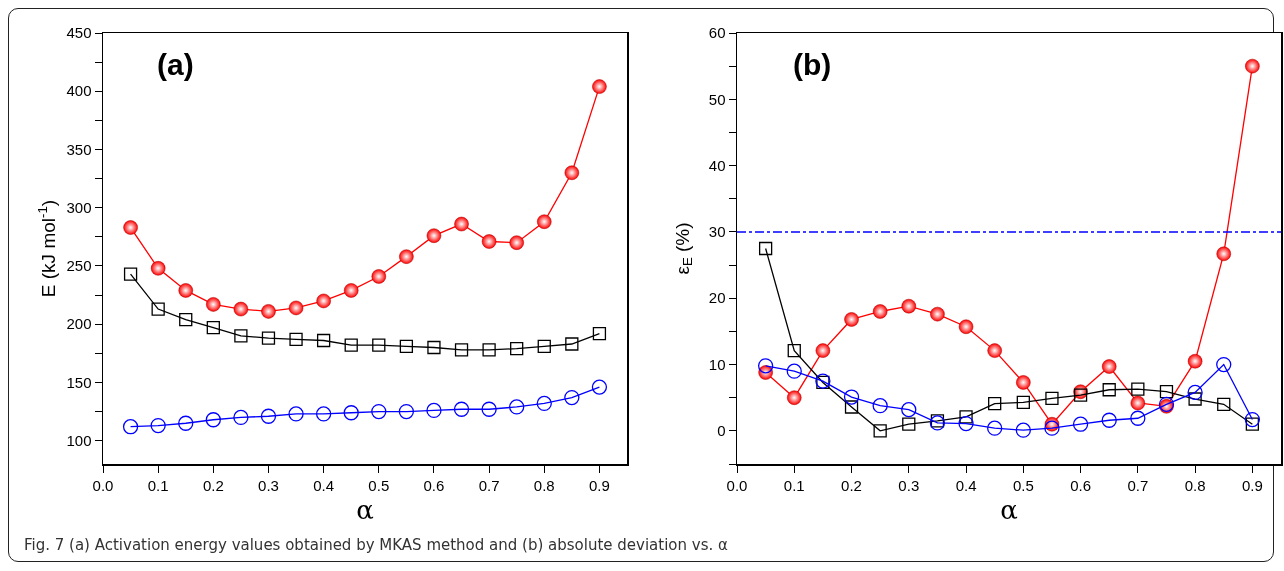 The height and width of the screenshot is (571, 1284). I want to click on y-tick-label: 10, so click(717, 364).